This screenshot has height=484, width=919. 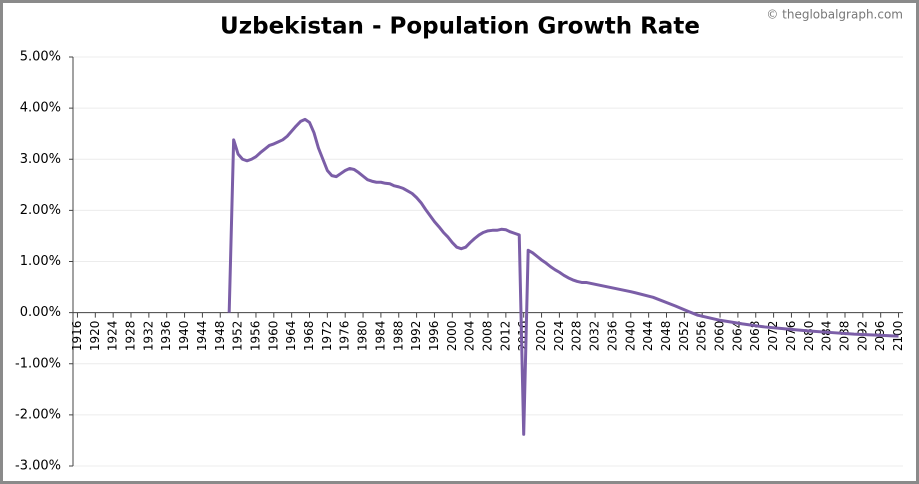 What do you see at coordinates (113, 336) in the screenshot?
I see `x-tick-label: 1924` at bounding box center [113, 336].